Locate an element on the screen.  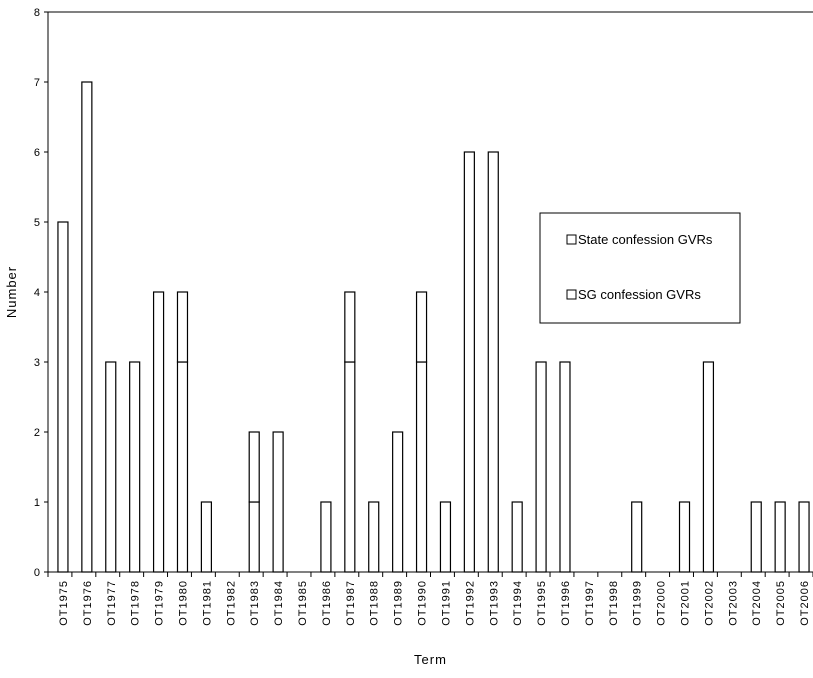
x-tick-label: OT1981 is located at coordinates (207, 603).